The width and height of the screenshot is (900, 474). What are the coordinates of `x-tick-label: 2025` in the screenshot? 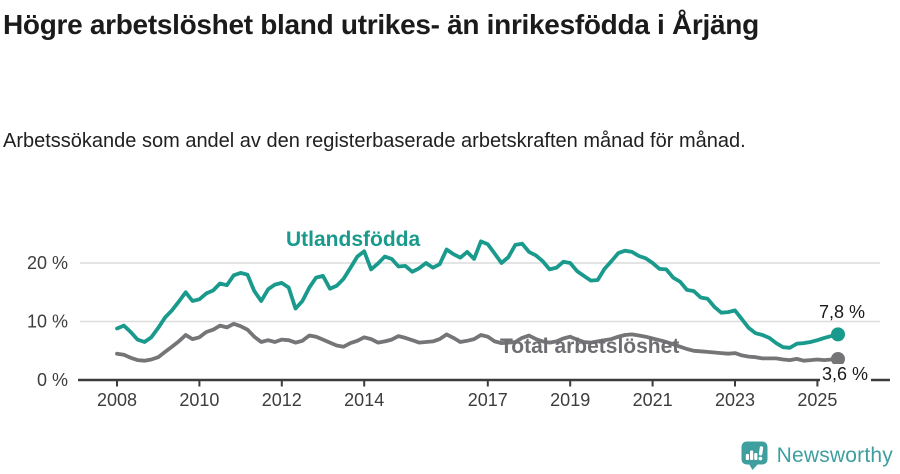 It's located at (817, 400).